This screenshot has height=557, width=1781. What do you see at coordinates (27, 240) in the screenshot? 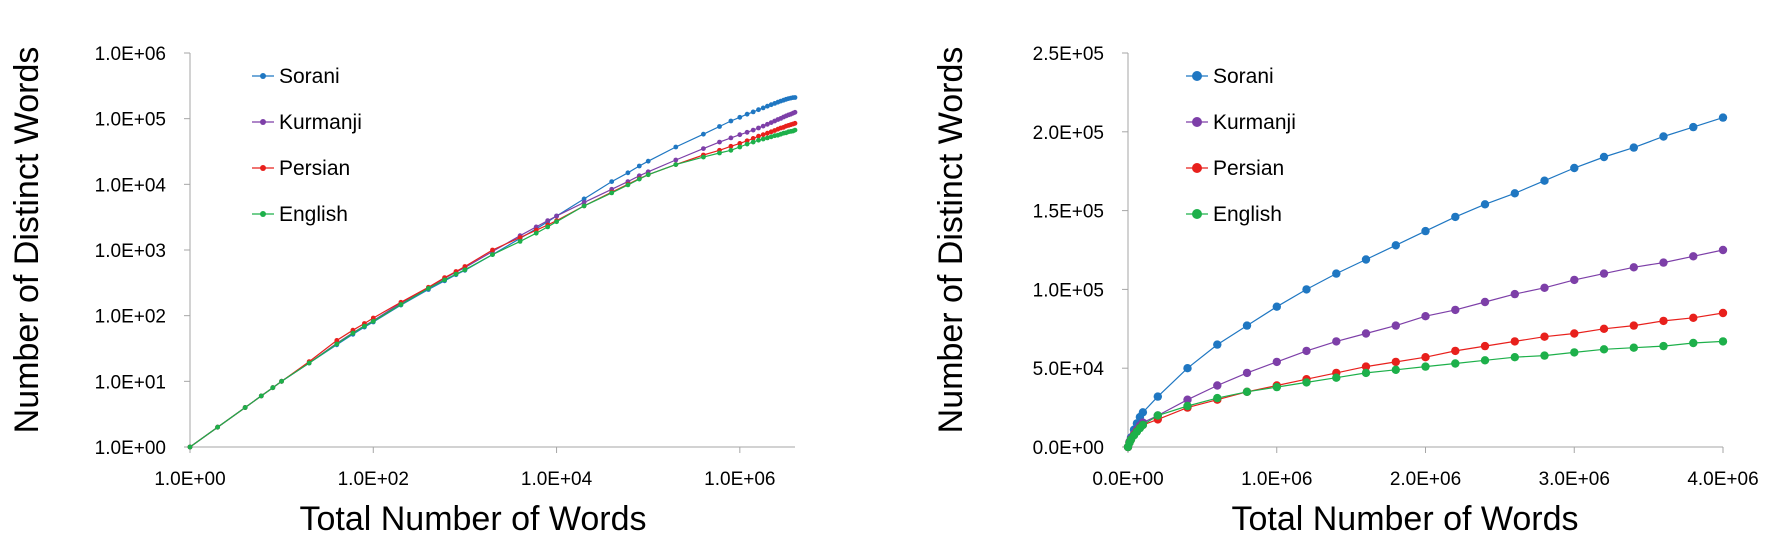
I see `y-axis-title: Number of Distinct Words` at bounding box center [27, 240].